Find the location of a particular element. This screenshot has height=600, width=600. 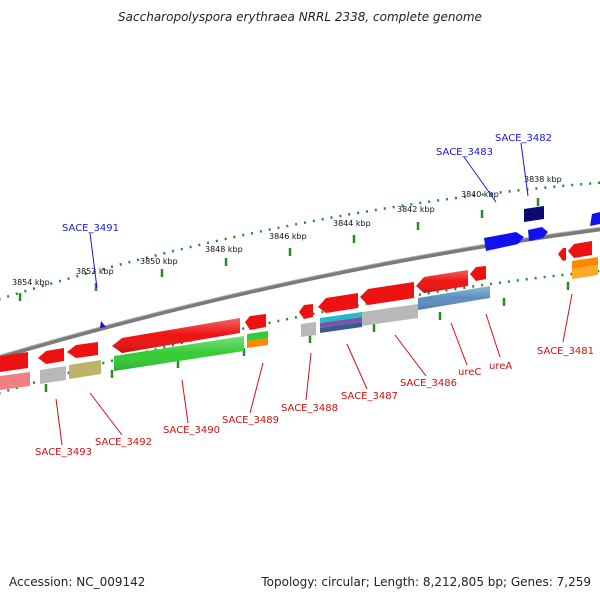

scale-label: 3848 kbp is located at coordinates (224, 249).